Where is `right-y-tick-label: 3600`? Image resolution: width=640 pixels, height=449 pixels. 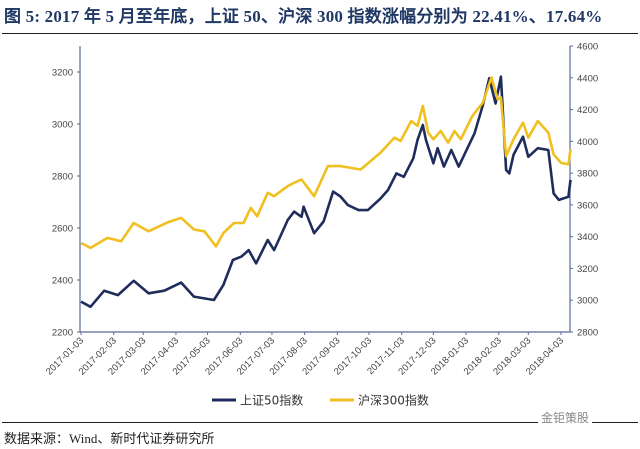 right-y-tick-label: 3600 is located at coordinates (587, 205).